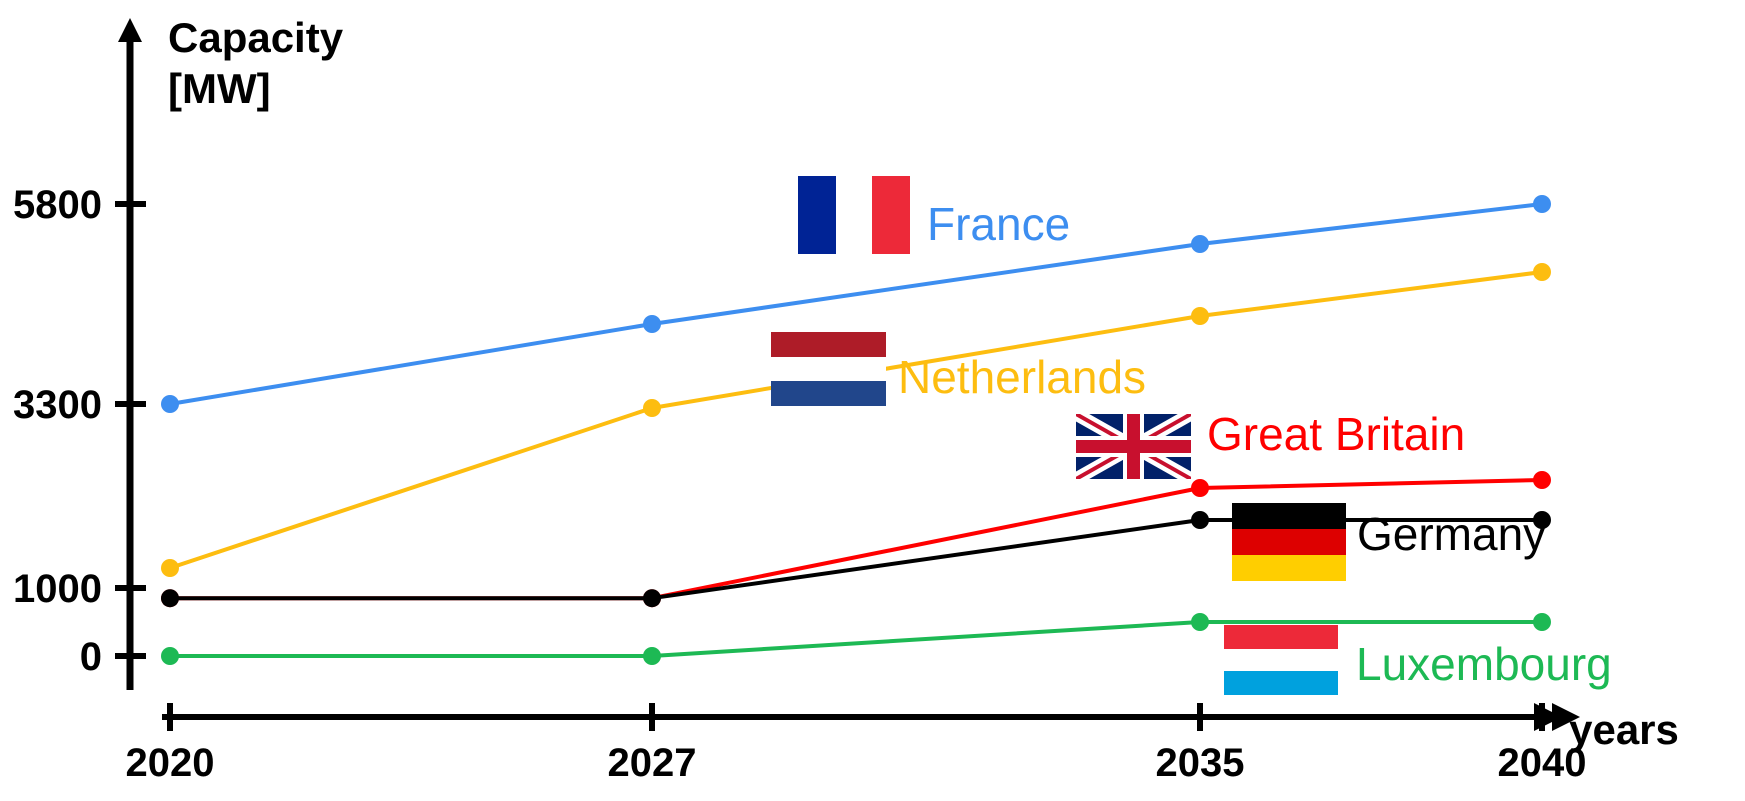  I want to click on series-label-great-britain: Great Britain, so click(1336, 434).